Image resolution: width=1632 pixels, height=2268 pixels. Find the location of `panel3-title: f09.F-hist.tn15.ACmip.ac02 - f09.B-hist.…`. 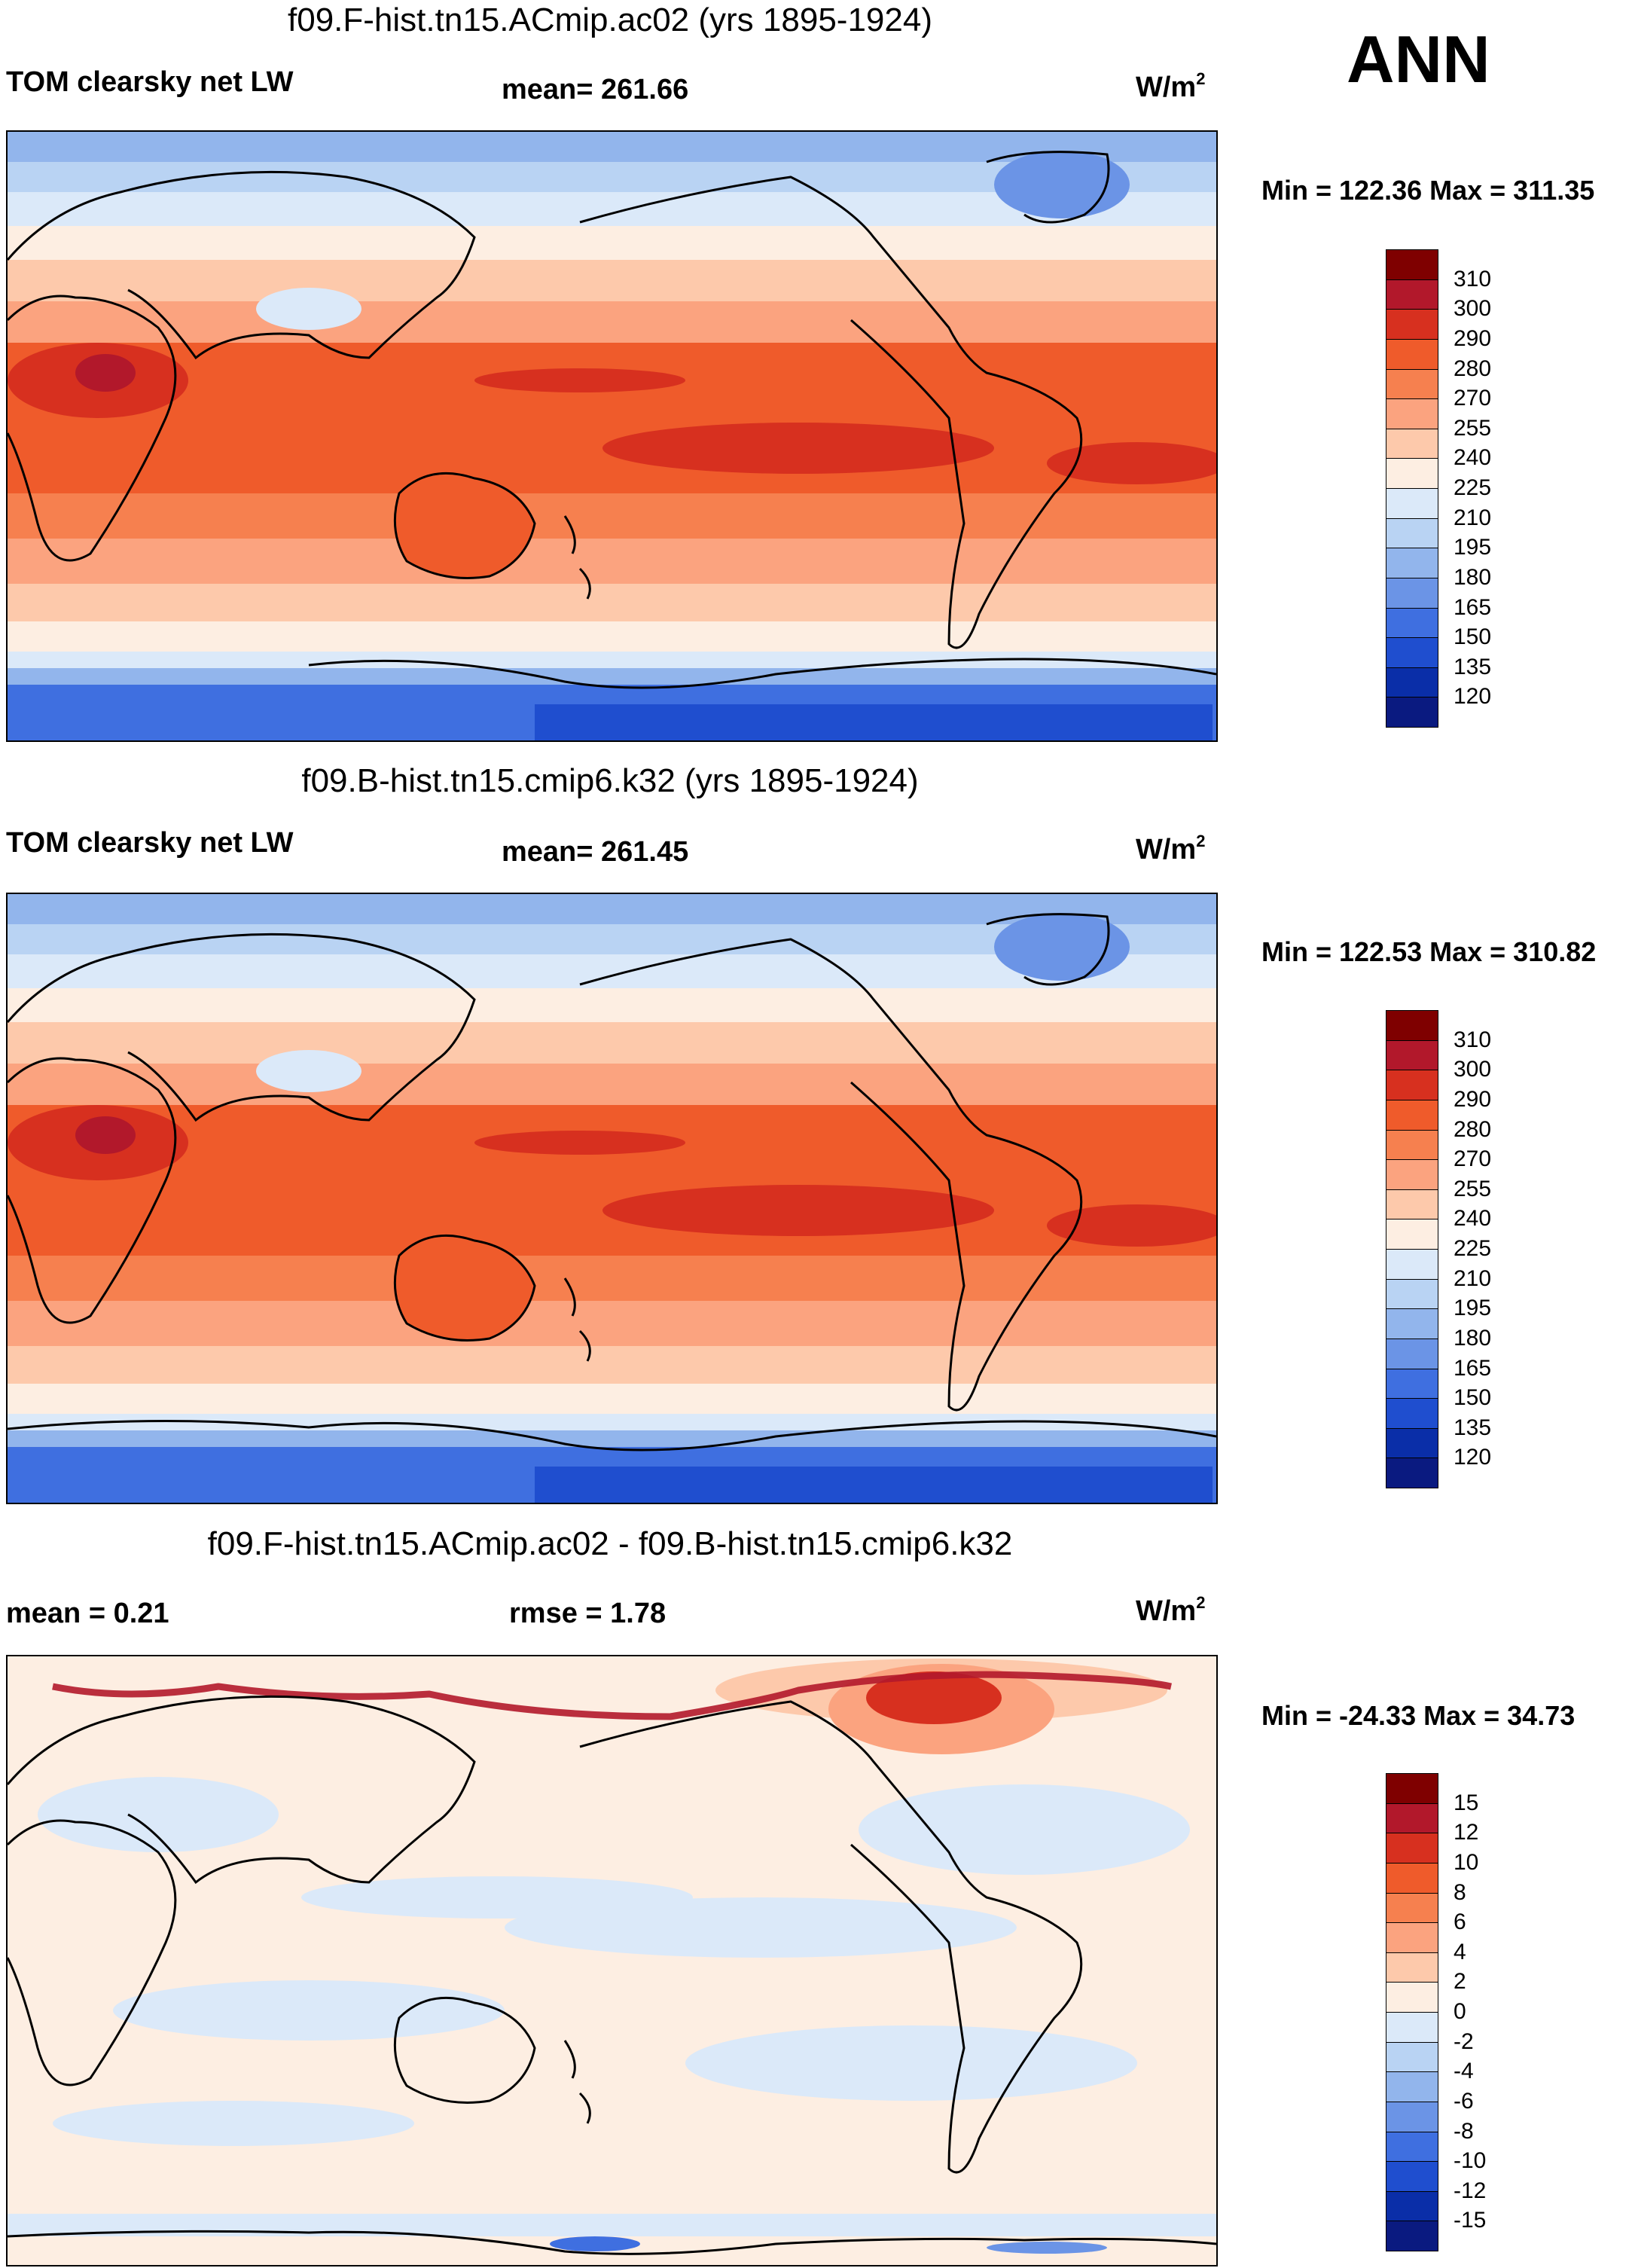

panel3-title: f09.F-hist.tn15.ACmip.ac02 - f09.B-hist.… is located at coordinates (610, 1544).